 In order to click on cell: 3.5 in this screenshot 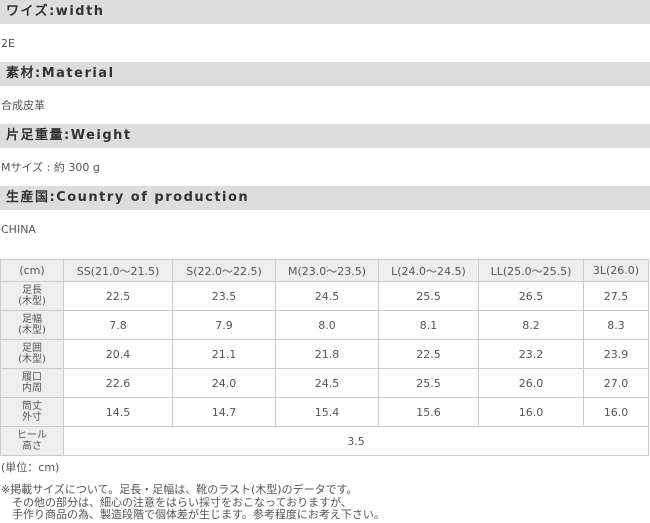, I will do `click(356, 441)`.